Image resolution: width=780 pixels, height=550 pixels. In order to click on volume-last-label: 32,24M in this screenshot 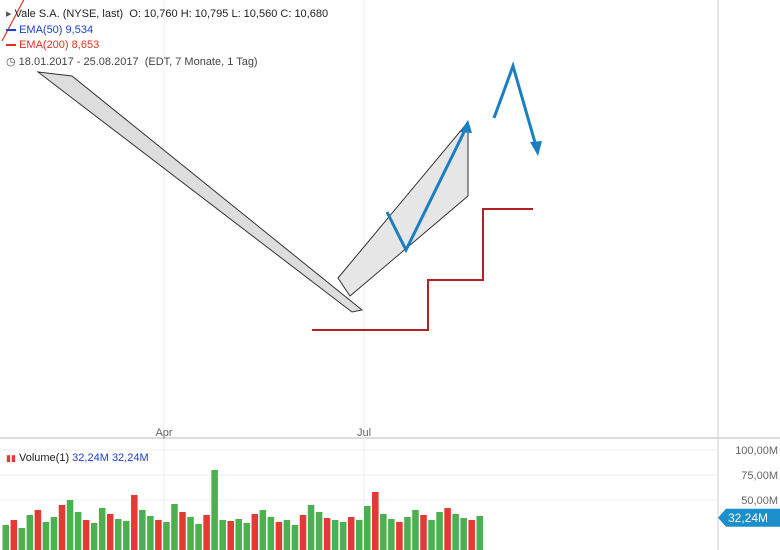, I will do `click(748, 518)`.